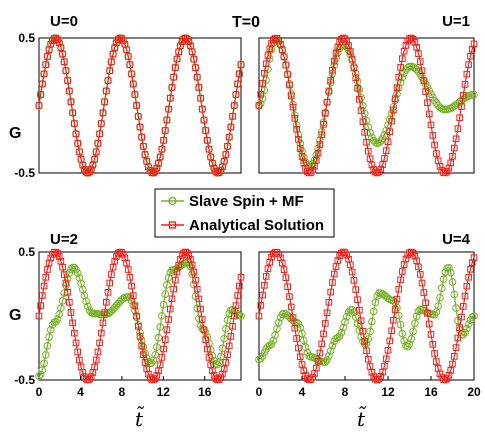 This screenshot has width=485, height=436. Describe the element at coordinates (26, 252) in the screenshot. I see `y-tick-label: 0.5` at that location.